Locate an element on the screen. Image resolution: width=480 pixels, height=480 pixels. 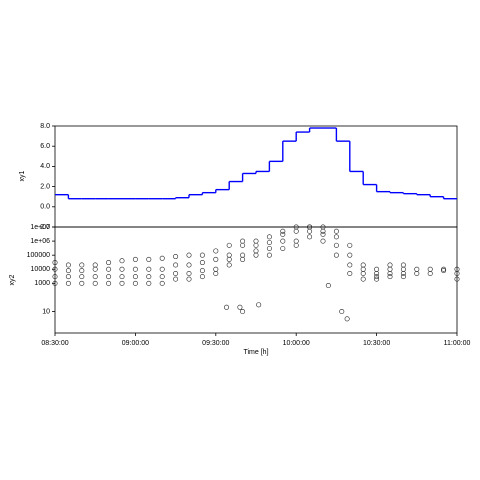
x-tick-label: 08:30:00 is located at coordinates (54, 343).